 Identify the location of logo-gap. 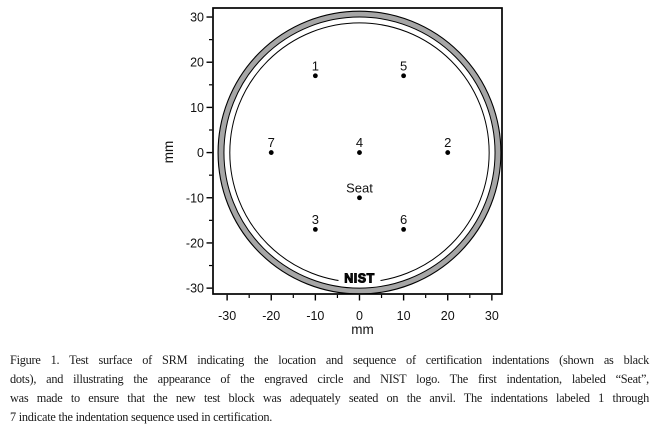
(359, 277).